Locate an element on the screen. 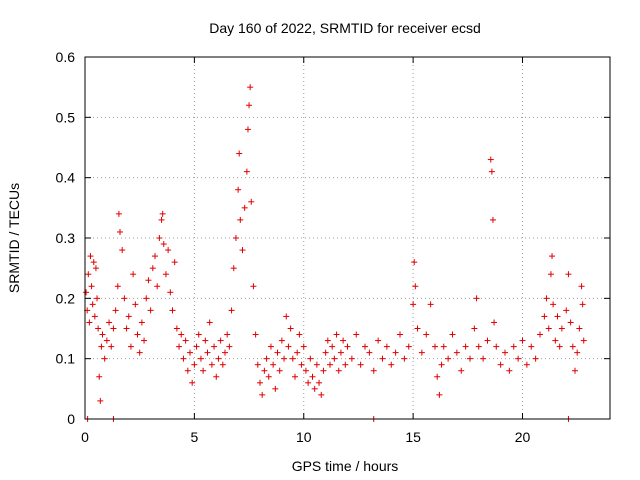 This screenshot has width=640, height=480. x-tick-label: 10 is located at coordinates (304, 437).